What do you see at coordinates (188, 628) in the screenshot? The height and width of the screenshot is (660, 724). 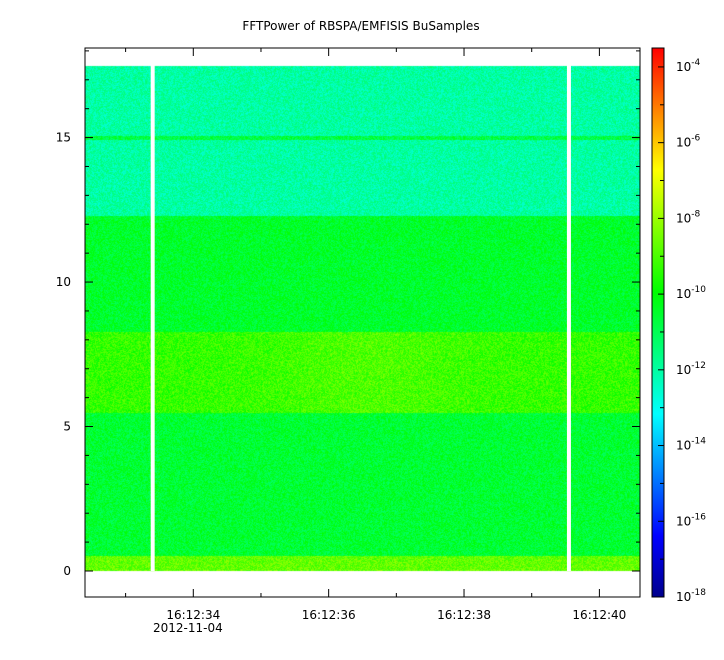 I see `x-date-label: 2012-11-04` at bounding box center [188, 628].